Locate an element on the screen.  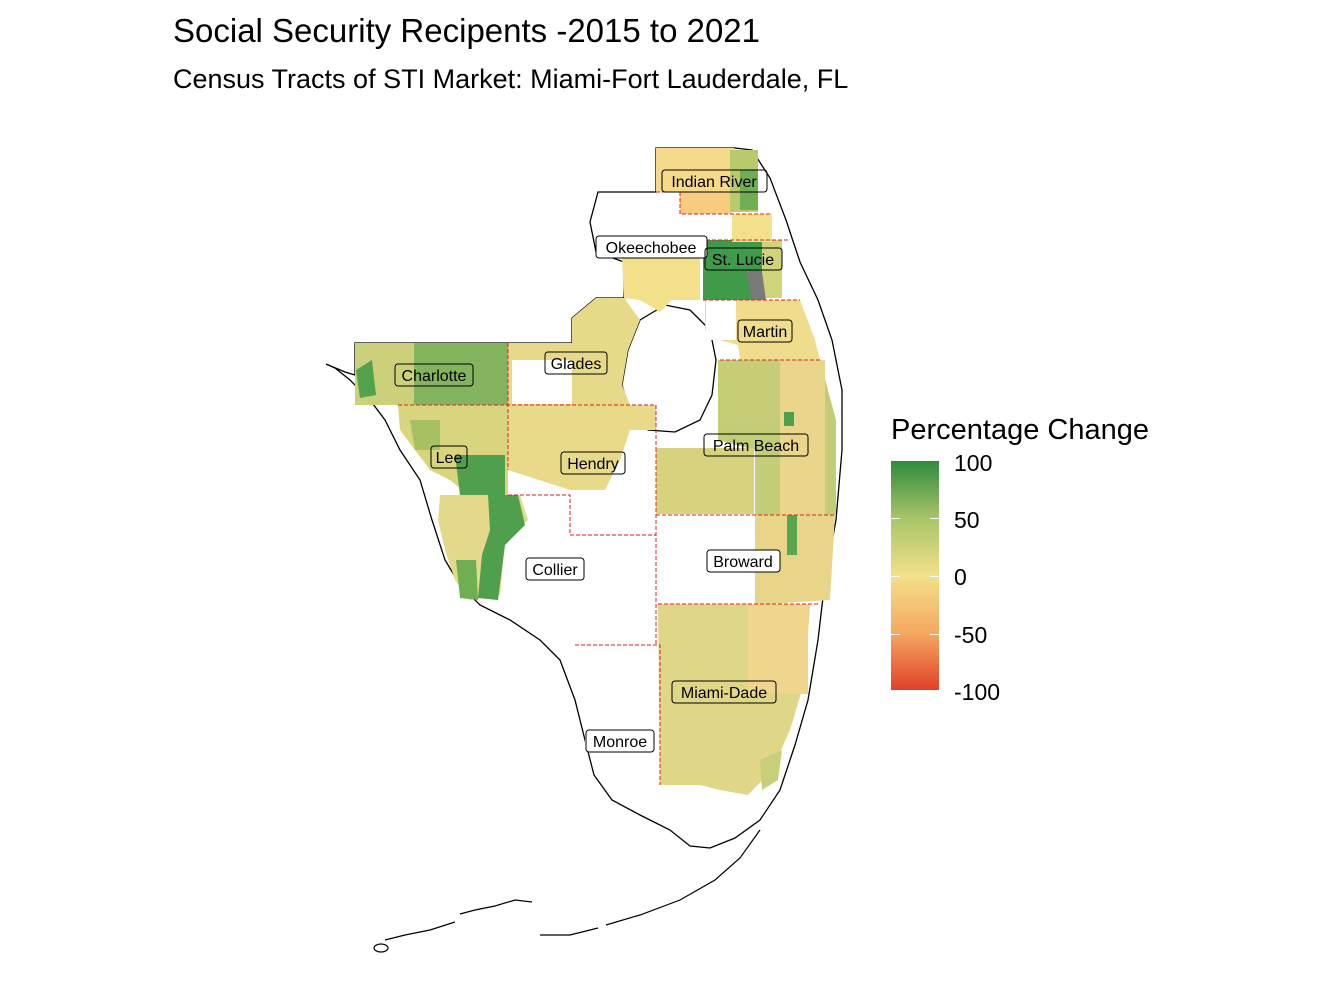
label-glades: Glades is located at coordinates (576, 363).